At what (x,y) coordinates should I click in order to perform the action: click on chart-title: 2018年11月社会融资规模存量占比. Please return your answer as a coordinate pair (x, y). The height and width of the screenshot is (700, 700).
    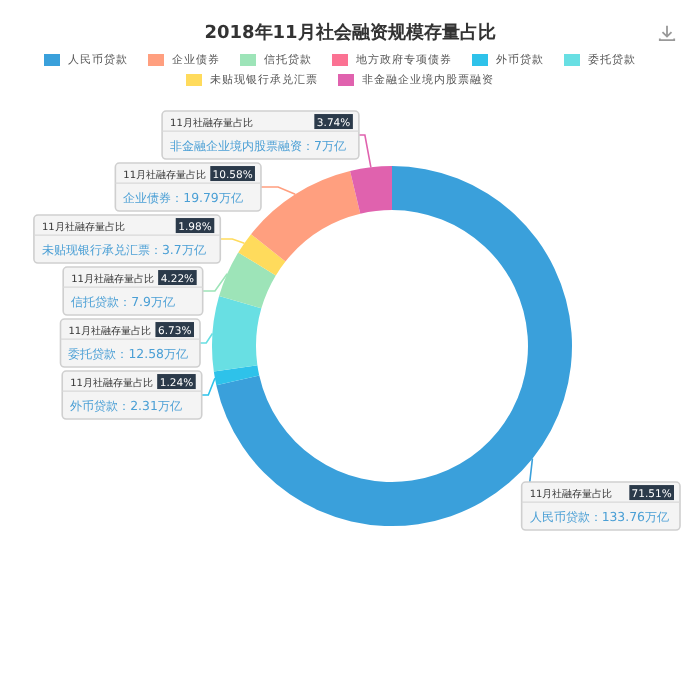
    Looking at the image, I should click on (350, 33).